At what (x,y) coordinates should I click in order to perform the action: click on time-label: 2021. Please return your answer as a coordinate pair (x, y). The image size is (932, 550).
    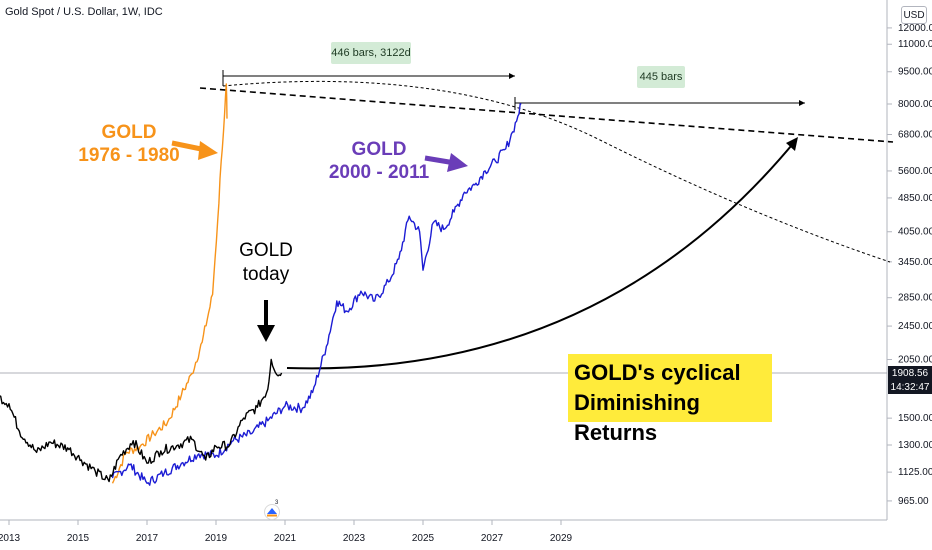
    Looking at the image, I should click on (285, 538).